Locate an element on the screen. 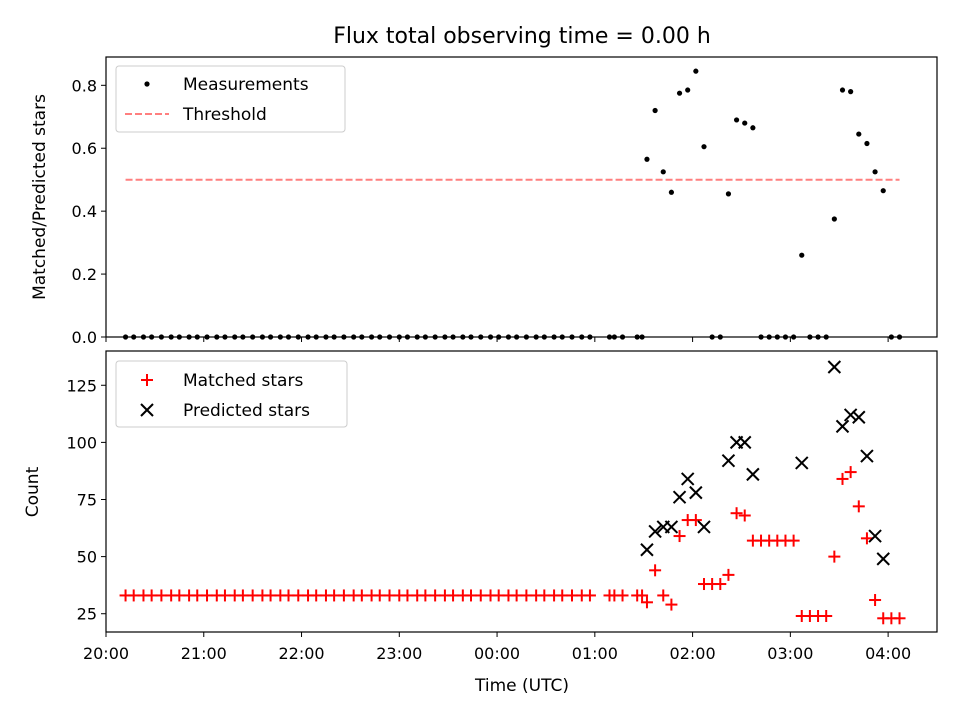 The image size is (960, 720). y-tick-label: 75 is located at coordinates (87, 499).